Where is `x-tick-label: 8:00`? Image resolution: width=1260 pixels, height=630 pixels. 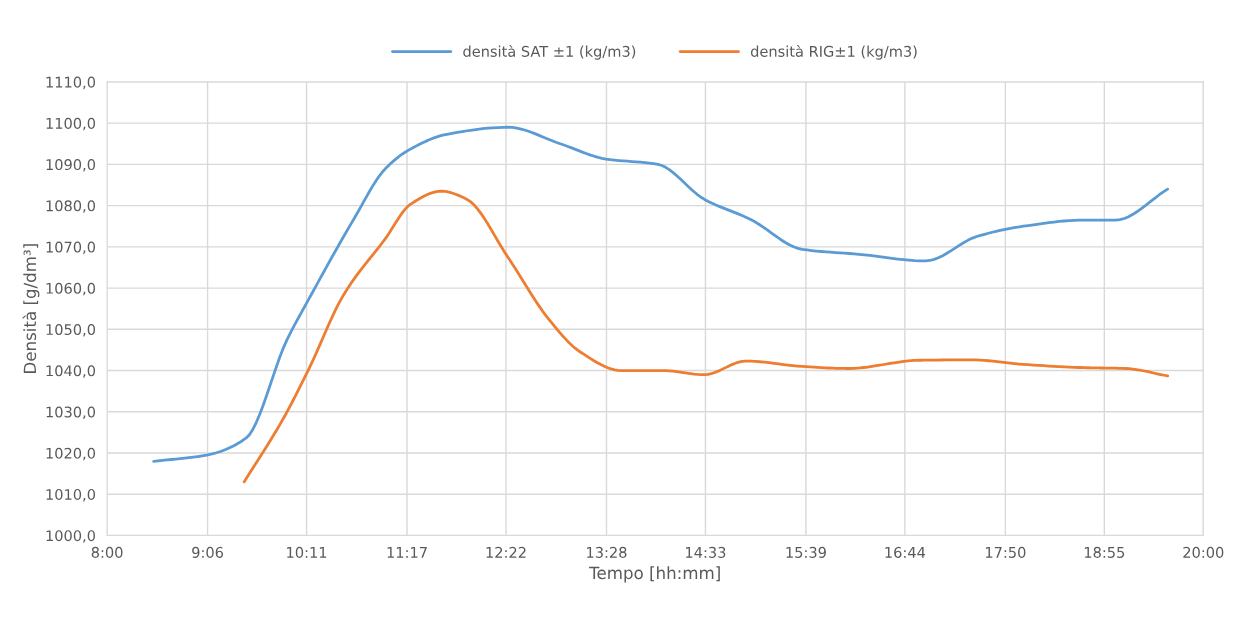 x-tick-label: 8:00 is located at coordinates (107, 552).